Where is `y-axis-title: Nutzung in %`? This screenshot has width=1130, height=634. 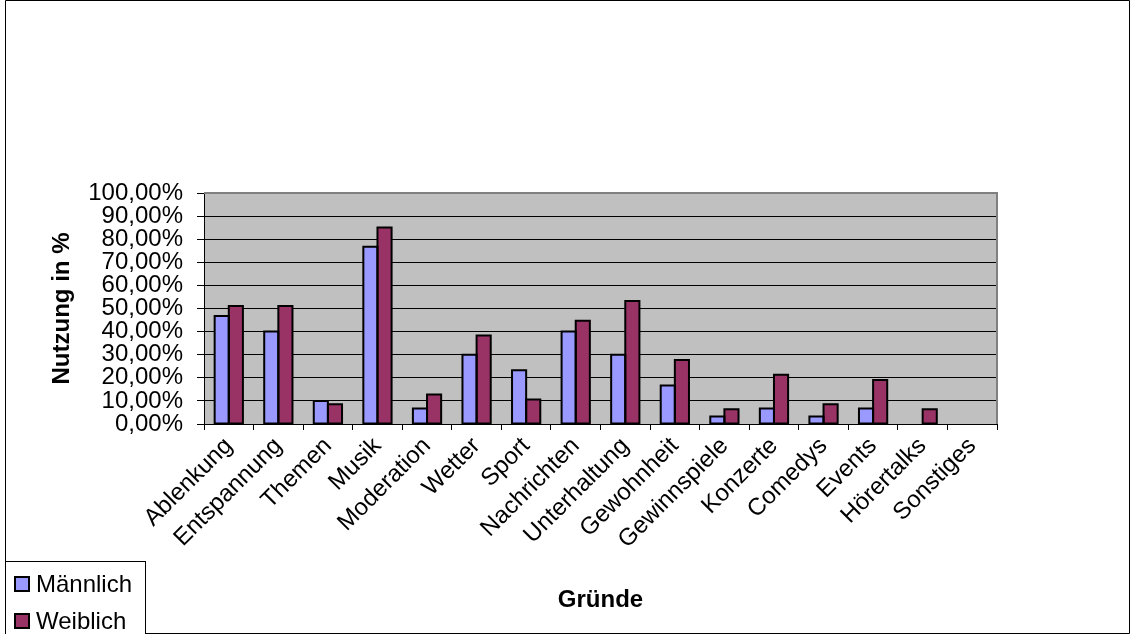 y-axis-title: Nutzung in % is located at coordinates (61, 308).